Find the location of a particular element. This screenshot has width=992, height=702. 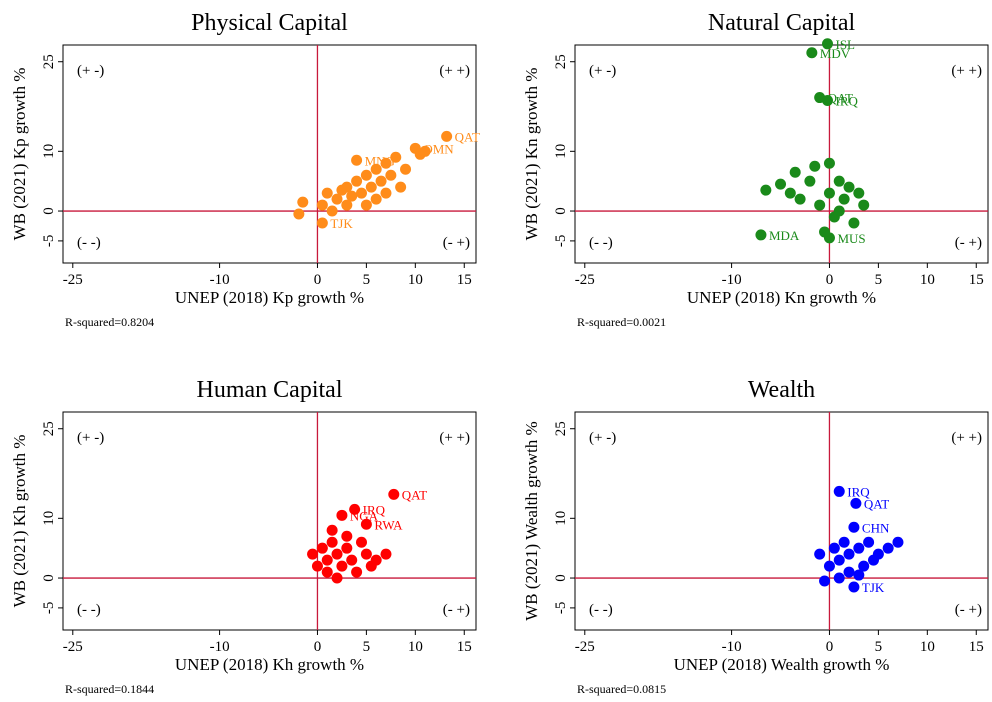

x-tick-label: 15 is located at coordinates (976, 647).